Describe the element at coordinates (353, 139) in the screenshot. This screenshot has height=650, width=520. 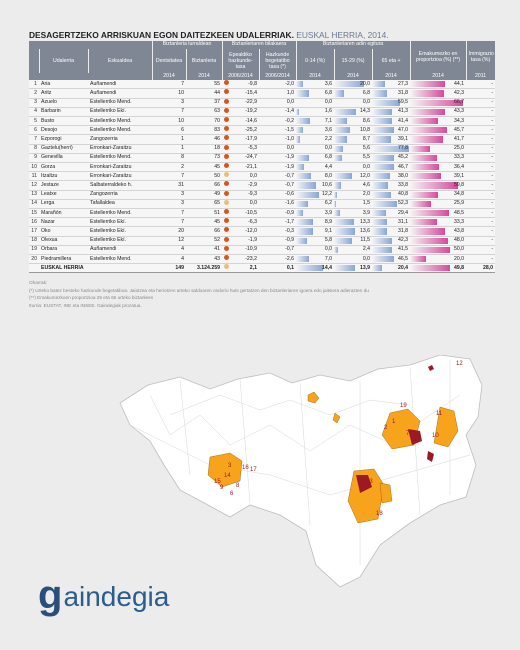
I see `bar-cell-a1529: 8,7` at that location.